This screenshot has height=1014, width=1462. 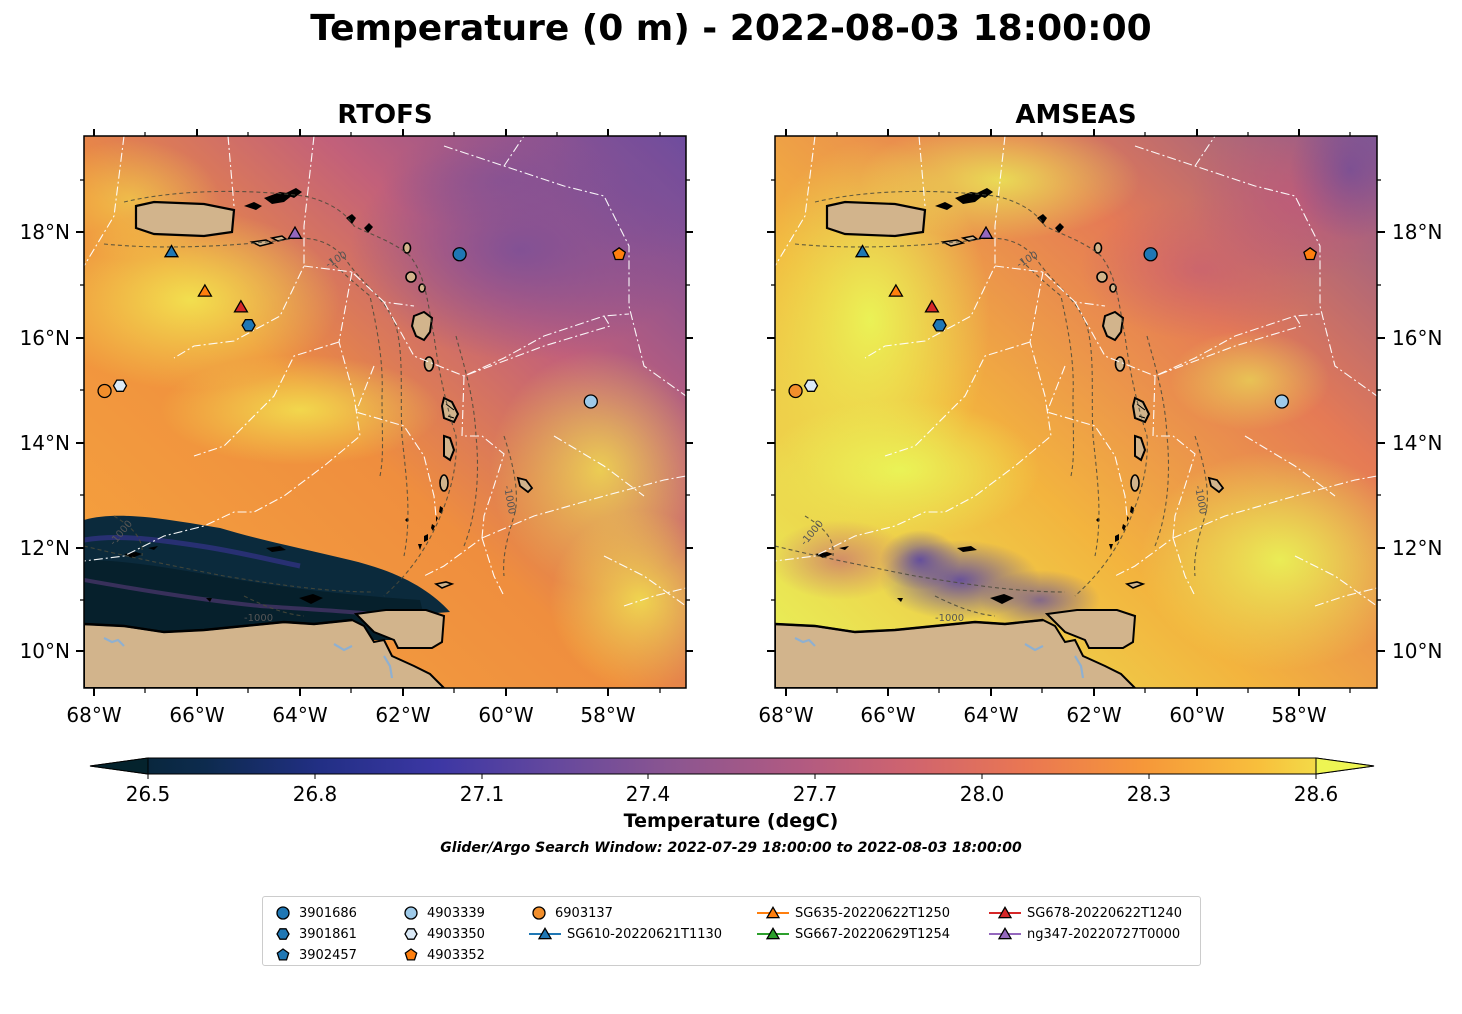 I want to click on lon-label-left: 62°W, so click(x=402, y=715).